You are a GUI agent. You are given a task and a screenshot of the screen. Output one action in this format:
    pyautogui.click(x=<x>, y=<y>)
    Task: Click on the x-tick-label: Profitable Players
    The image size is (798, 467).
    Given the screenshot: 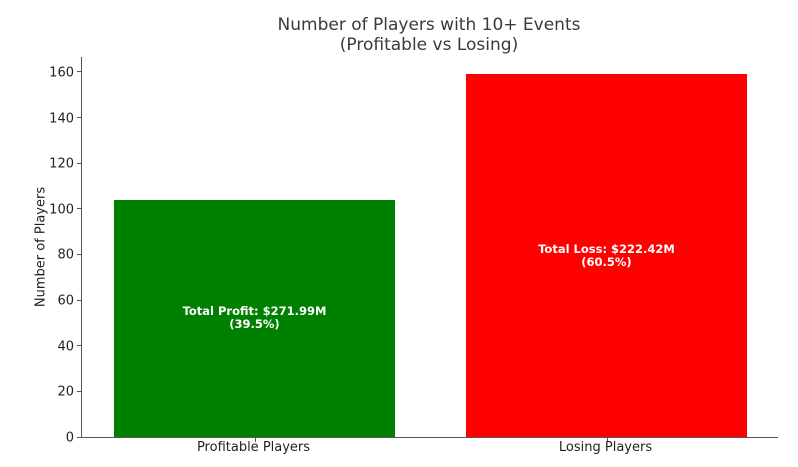 What is the action you would take?
    pyautogui.click(x=253, y=447)
    